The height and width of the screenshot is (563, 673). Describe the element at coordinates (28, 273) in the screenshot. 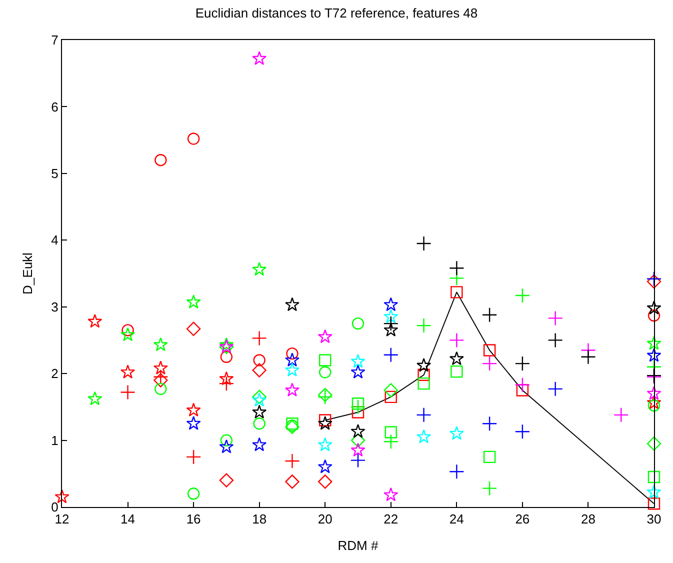

I see `y-axis-title: D_Eukl` at that location.